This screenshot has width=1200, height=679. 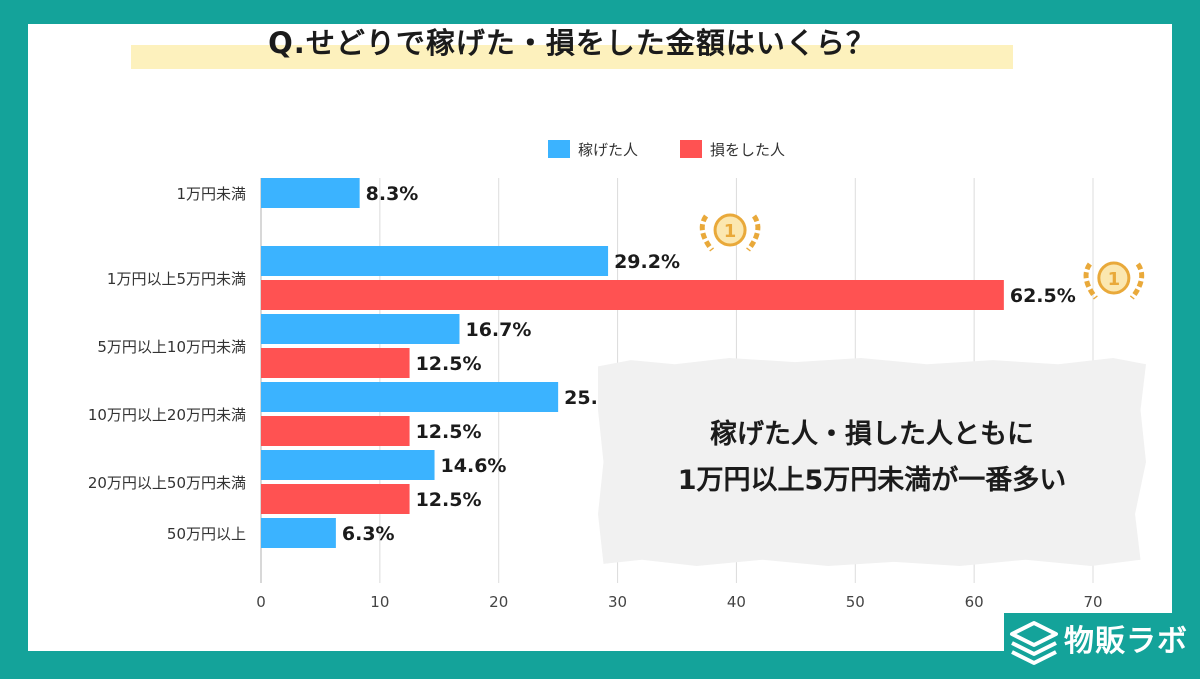 I want to click on x-tick-label: 40, so click(x=736, y=602).